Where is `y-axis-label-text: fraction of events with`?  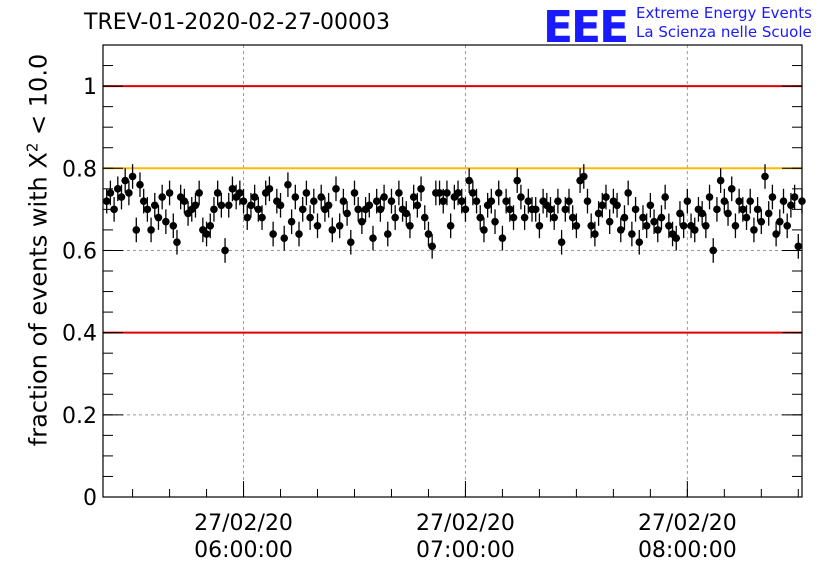 y-axis-label-text: fraction of events with is located at coordinates (38, 311).